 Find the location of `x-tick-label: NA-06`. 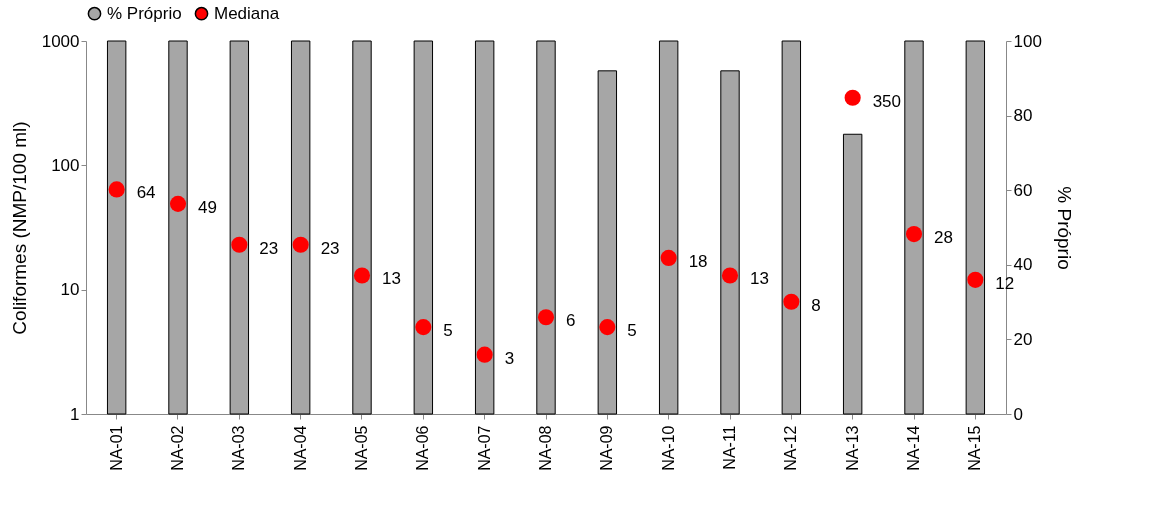

x-tick-label: NA-06 is located at coordinates (423, 448).